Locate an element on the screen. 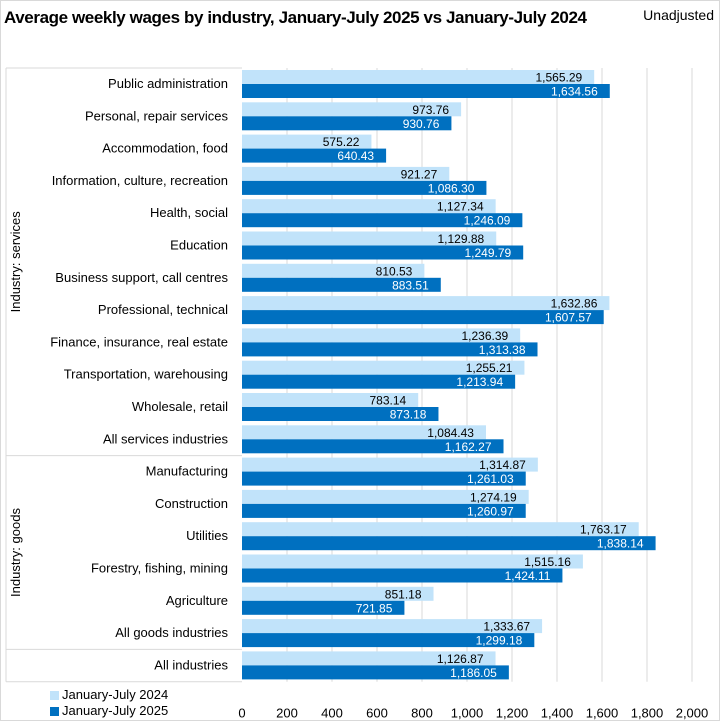  data-label-2024: 783.14 is located at coordinates (388, 401).